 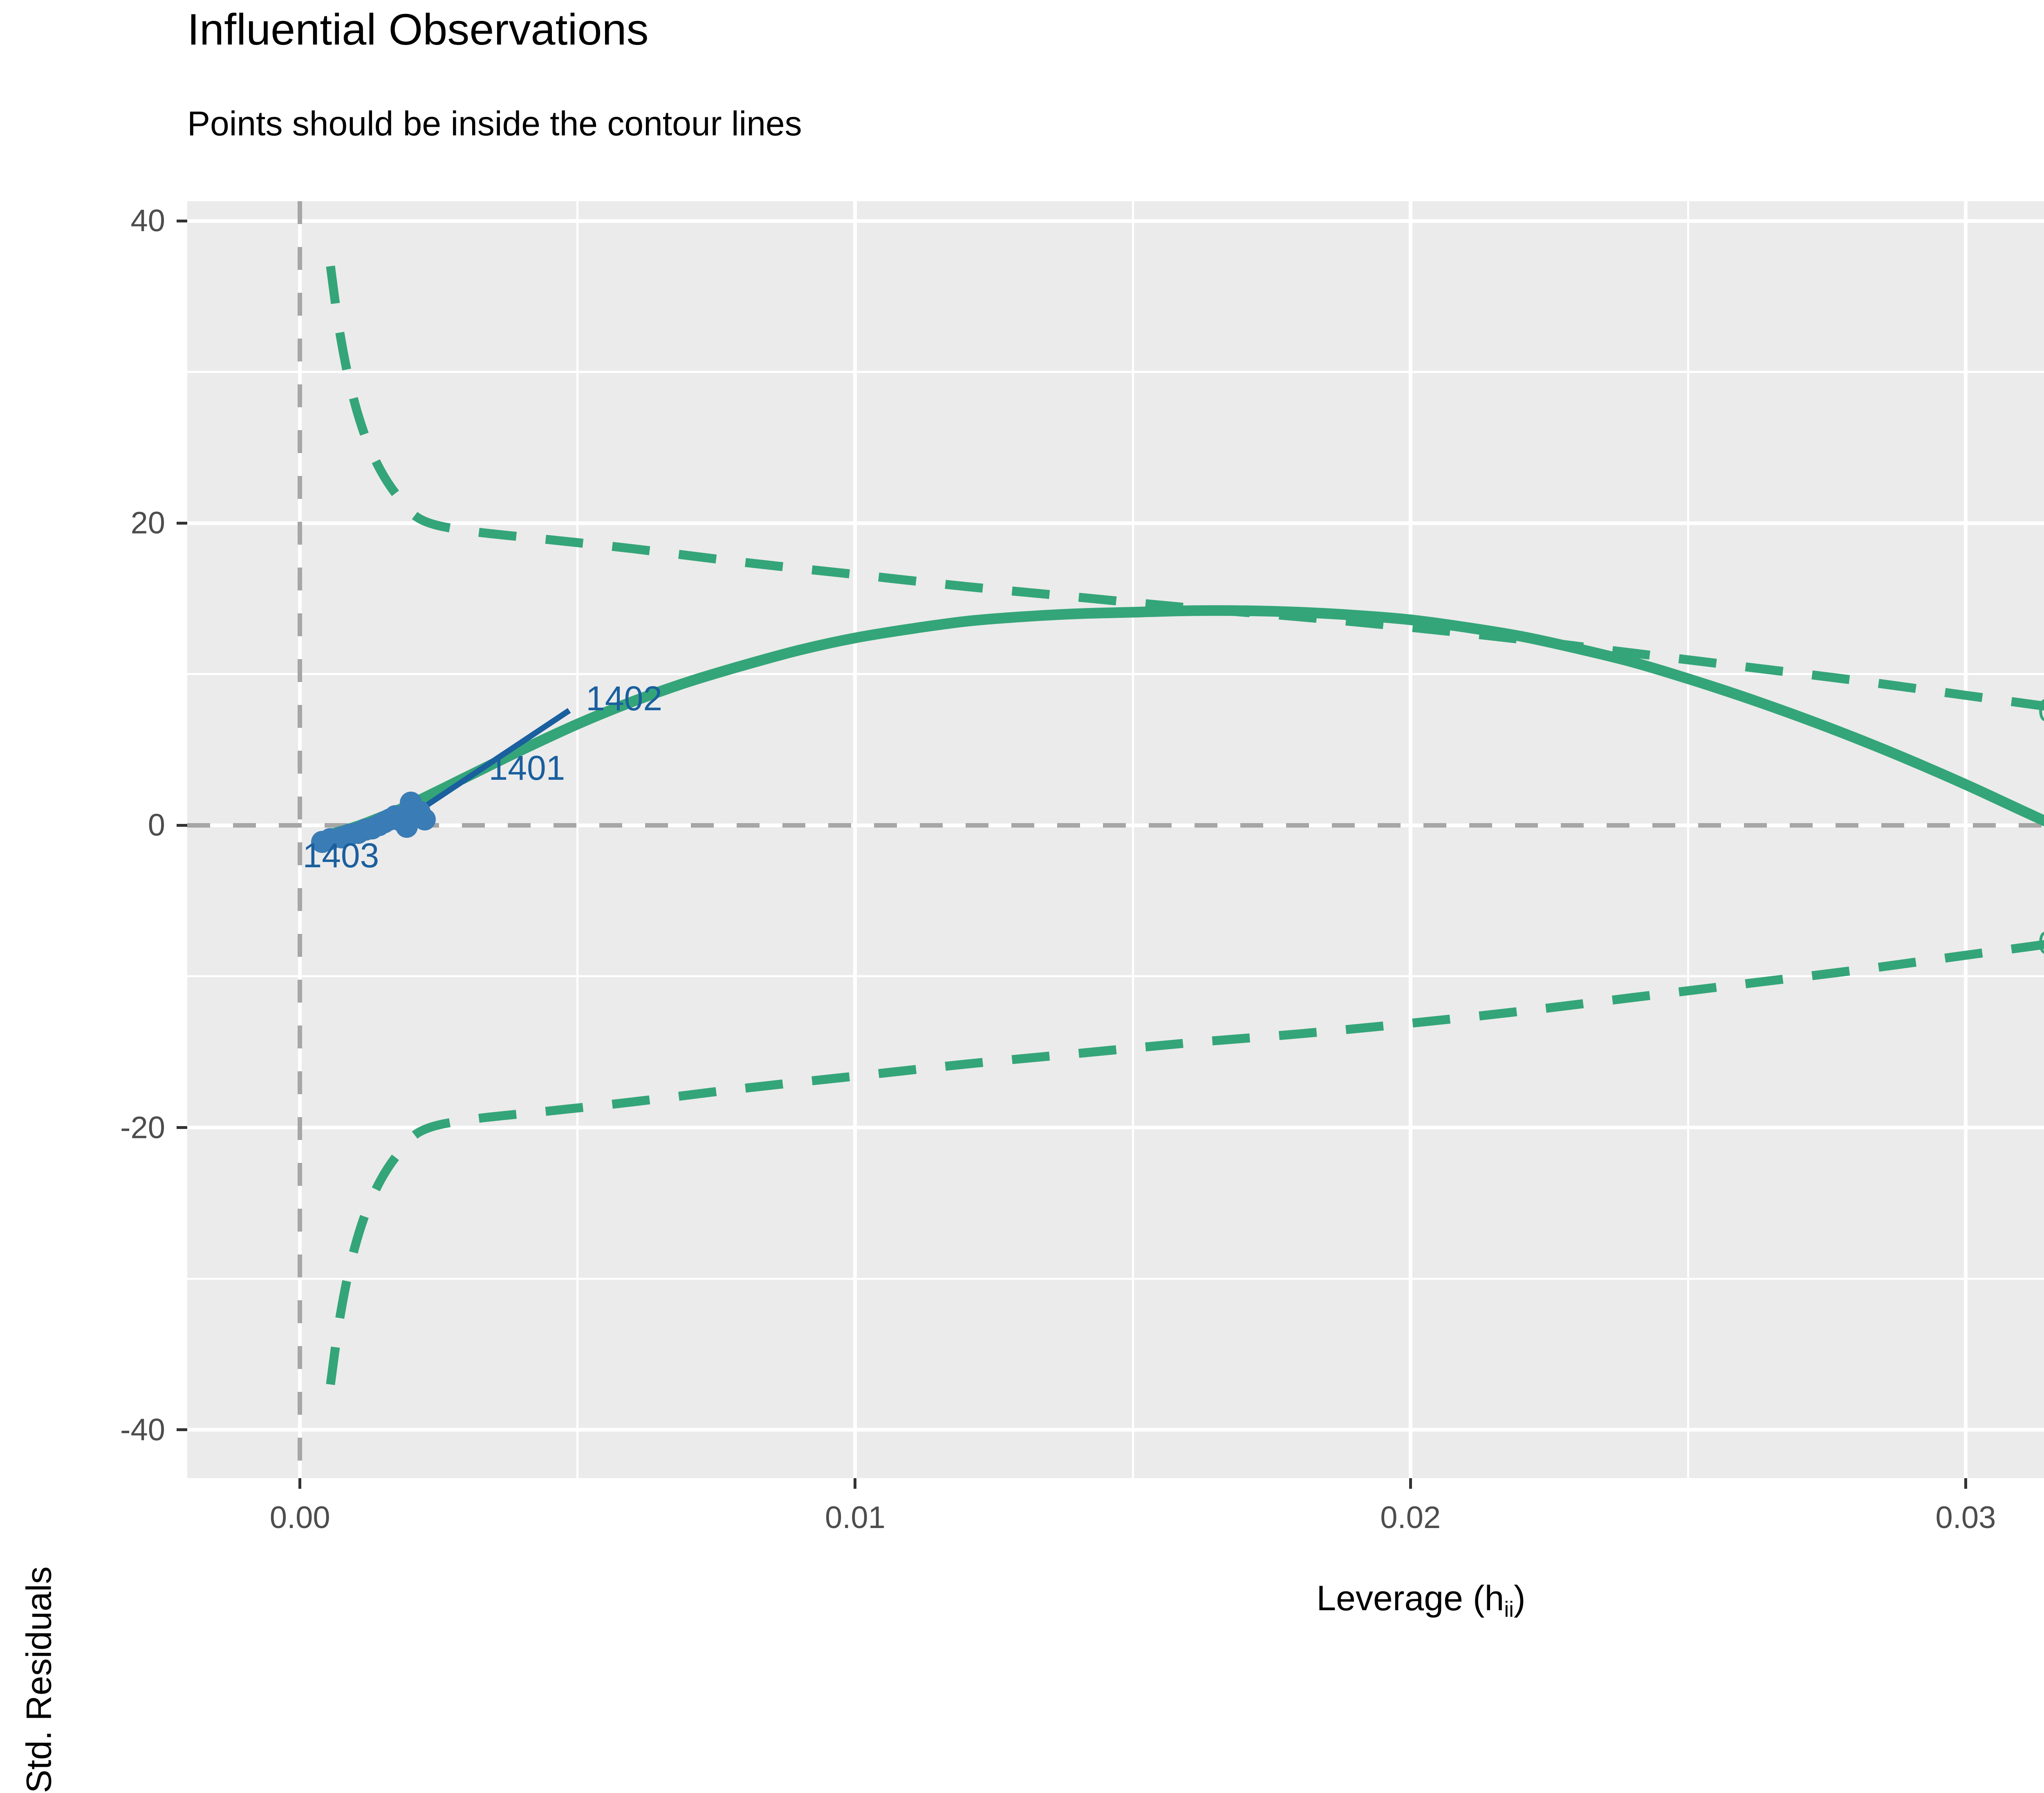 What do you see at coordinates (147, 220) in the screenshot?
I see `y-axis-tick-label: 40` at bounding box center [147, 220].